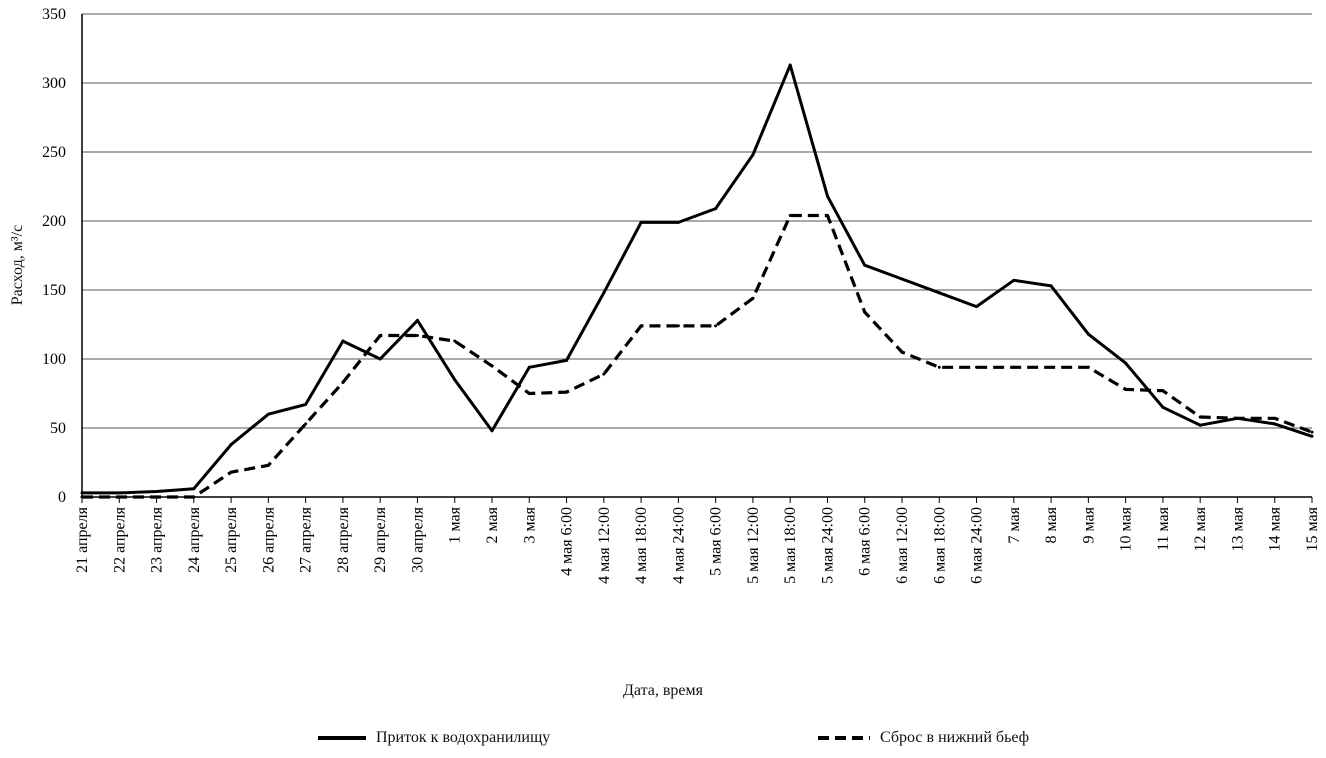 This screenshot has width=1326, height=758. What do you see at coordinates (463, 737) in the screenshot?
I see `legend-label-inflow: Приток к водохранилищу` at bounding box center [463, 737].